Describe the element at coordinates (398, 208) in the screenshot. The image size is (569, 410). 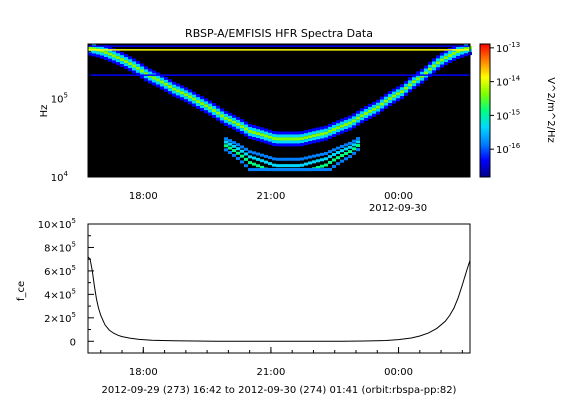
I see `spectrogram-x-sublabel: 2012-09-30` at that location.